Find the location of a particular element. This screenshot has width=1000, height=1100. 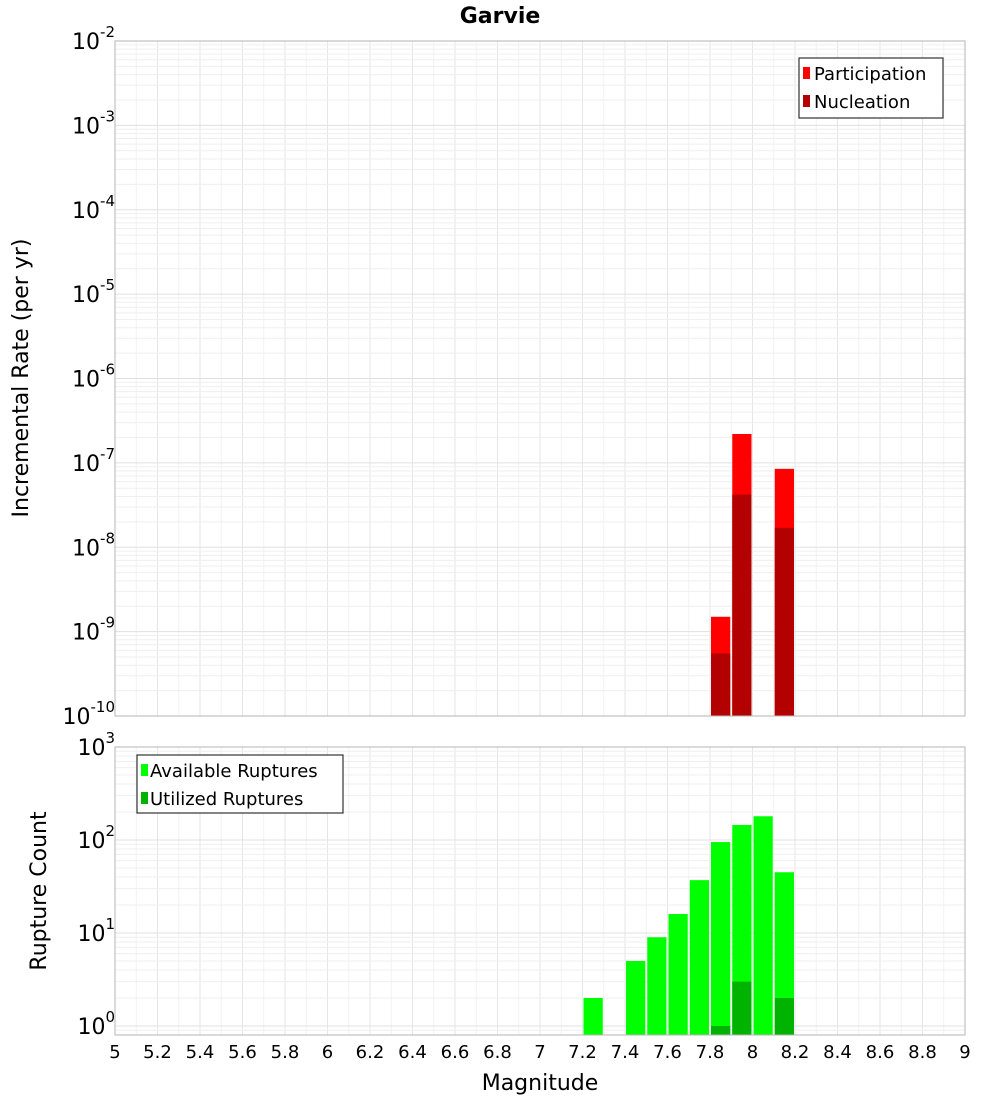

legend-label-nucleation: Nucleation is located at coordinates (862, 102).